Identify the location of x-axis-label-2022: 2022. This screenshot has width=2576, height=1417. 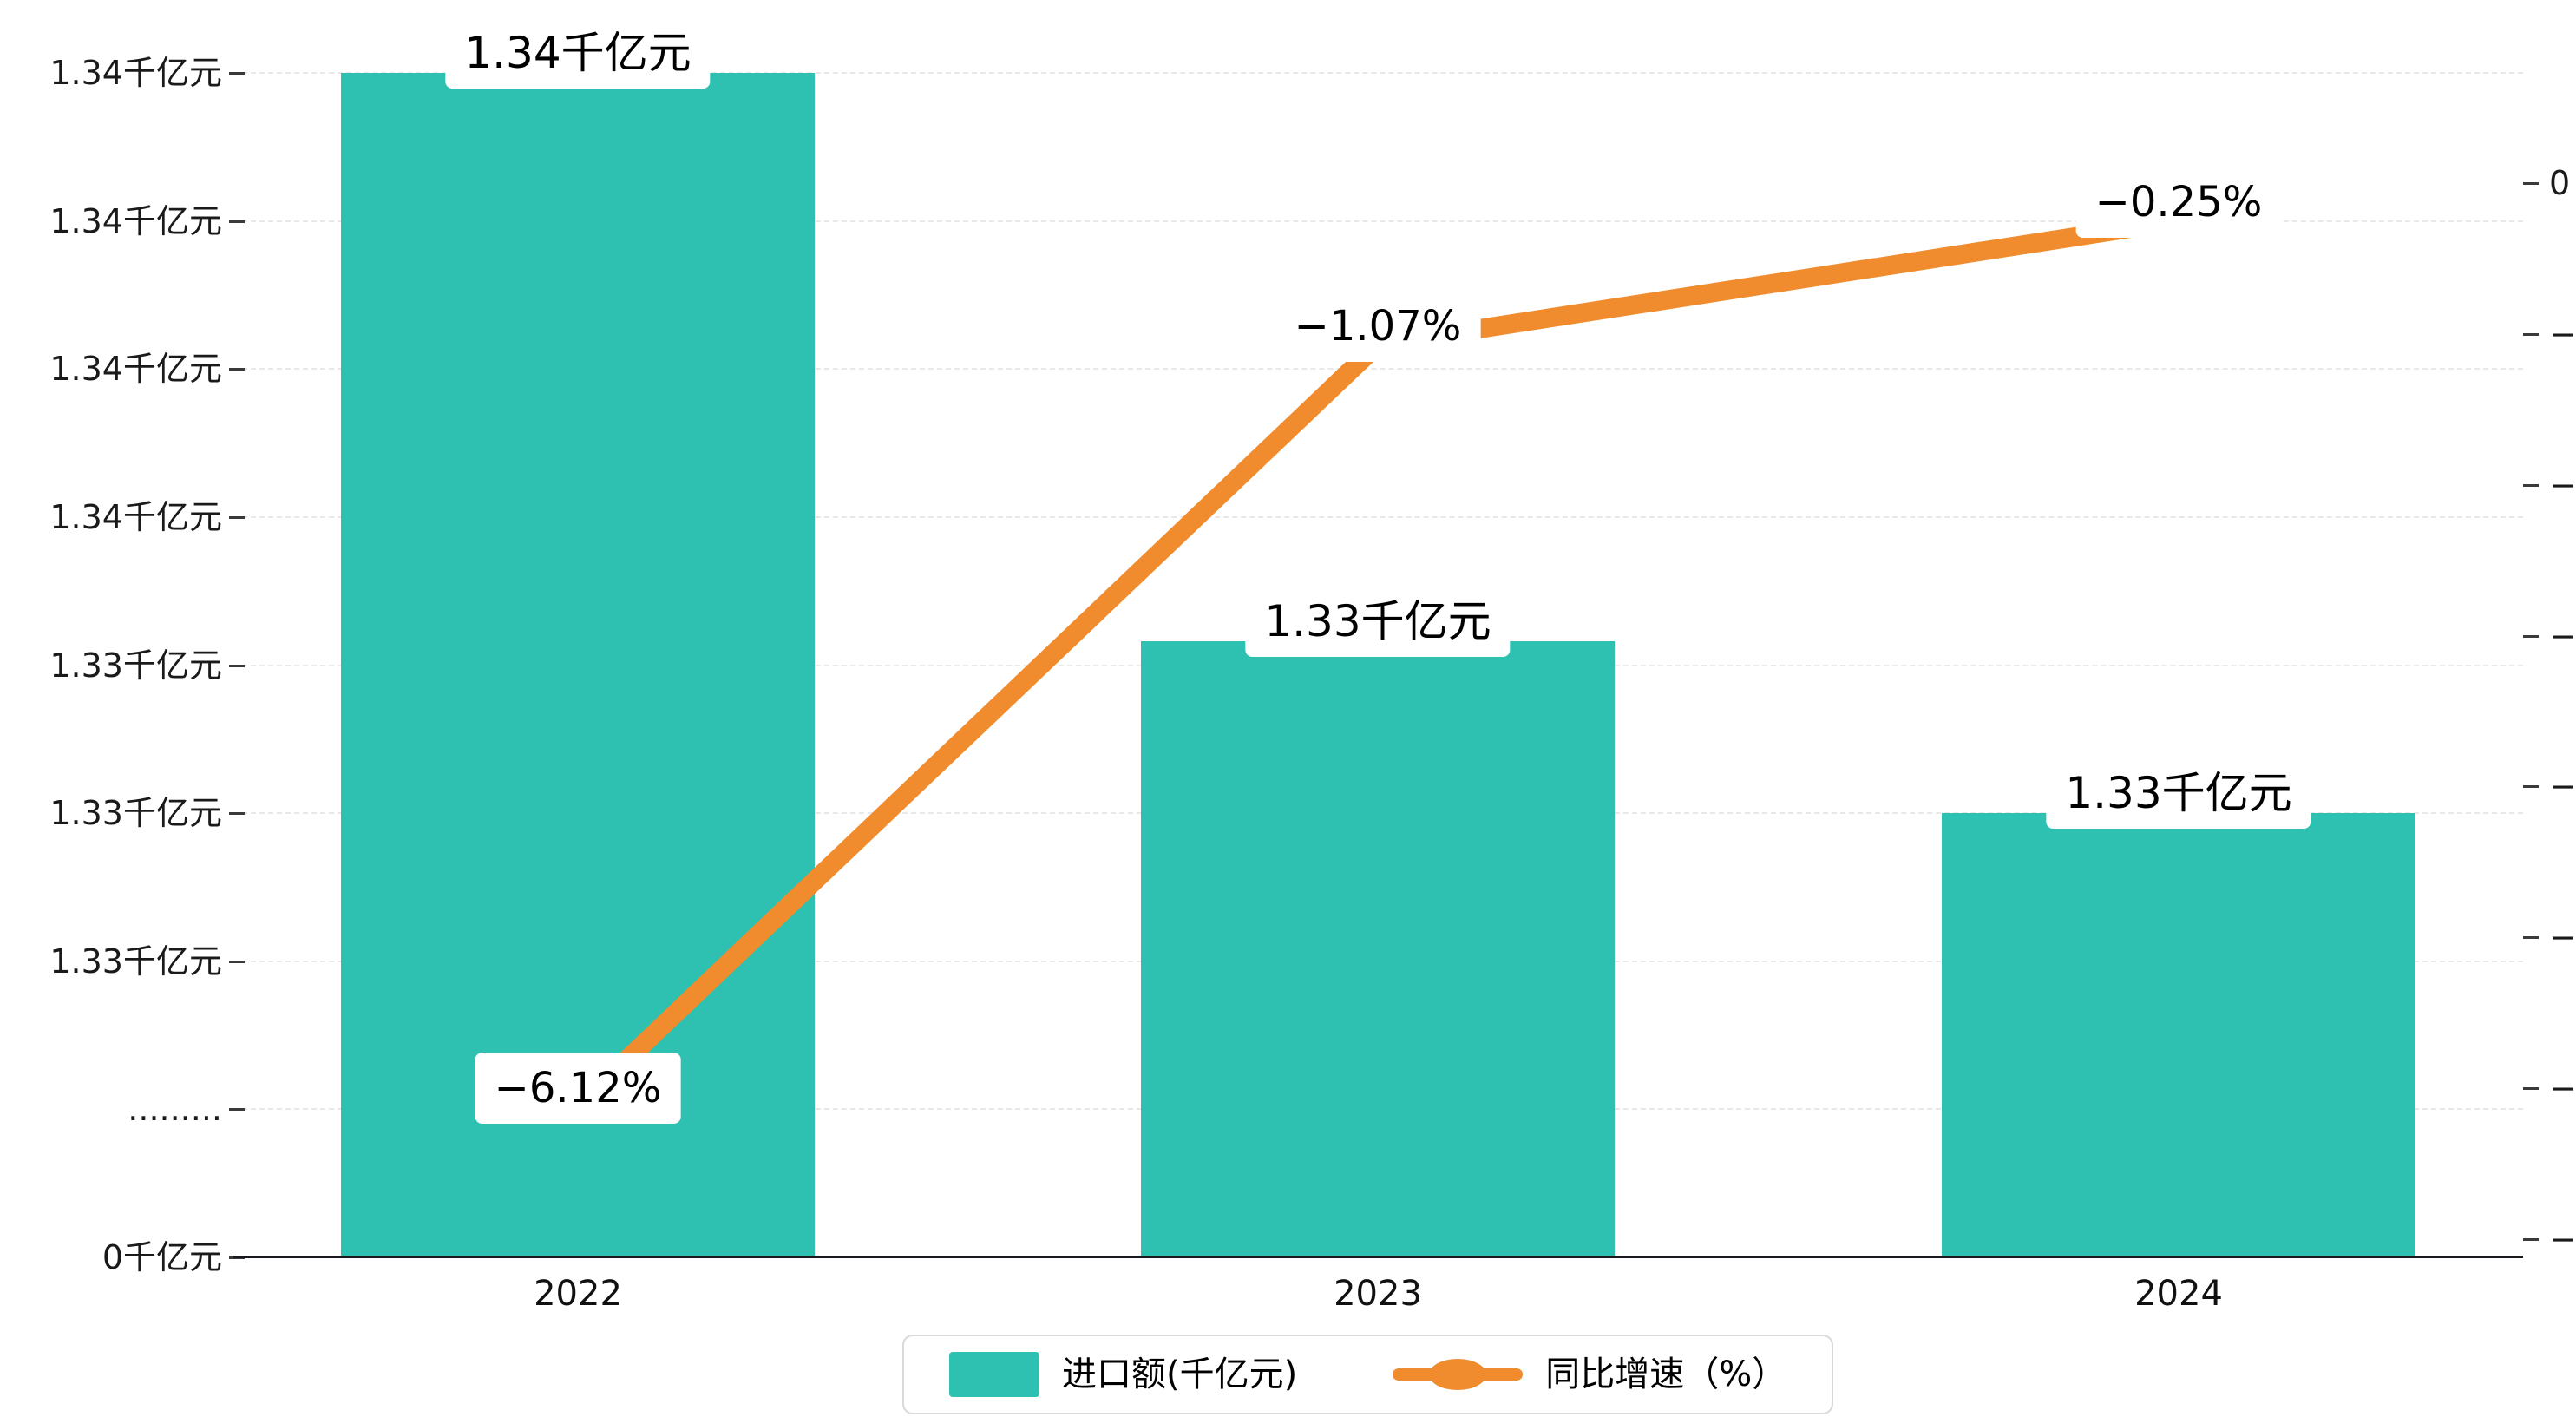
(578, 1294).